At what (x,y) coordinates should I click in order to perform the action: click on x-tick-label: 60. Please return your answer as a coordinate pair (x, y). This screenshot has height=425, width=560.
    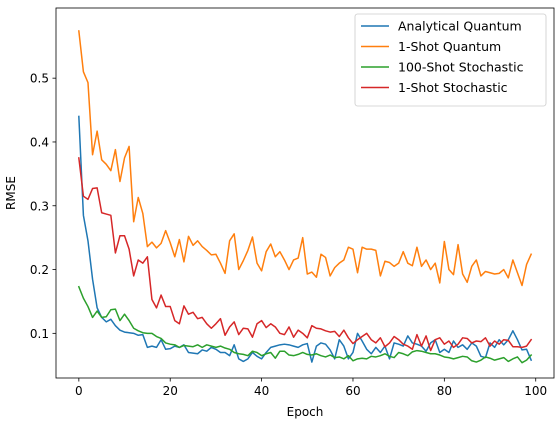
    Looking at the image, I should click on (352, 391).